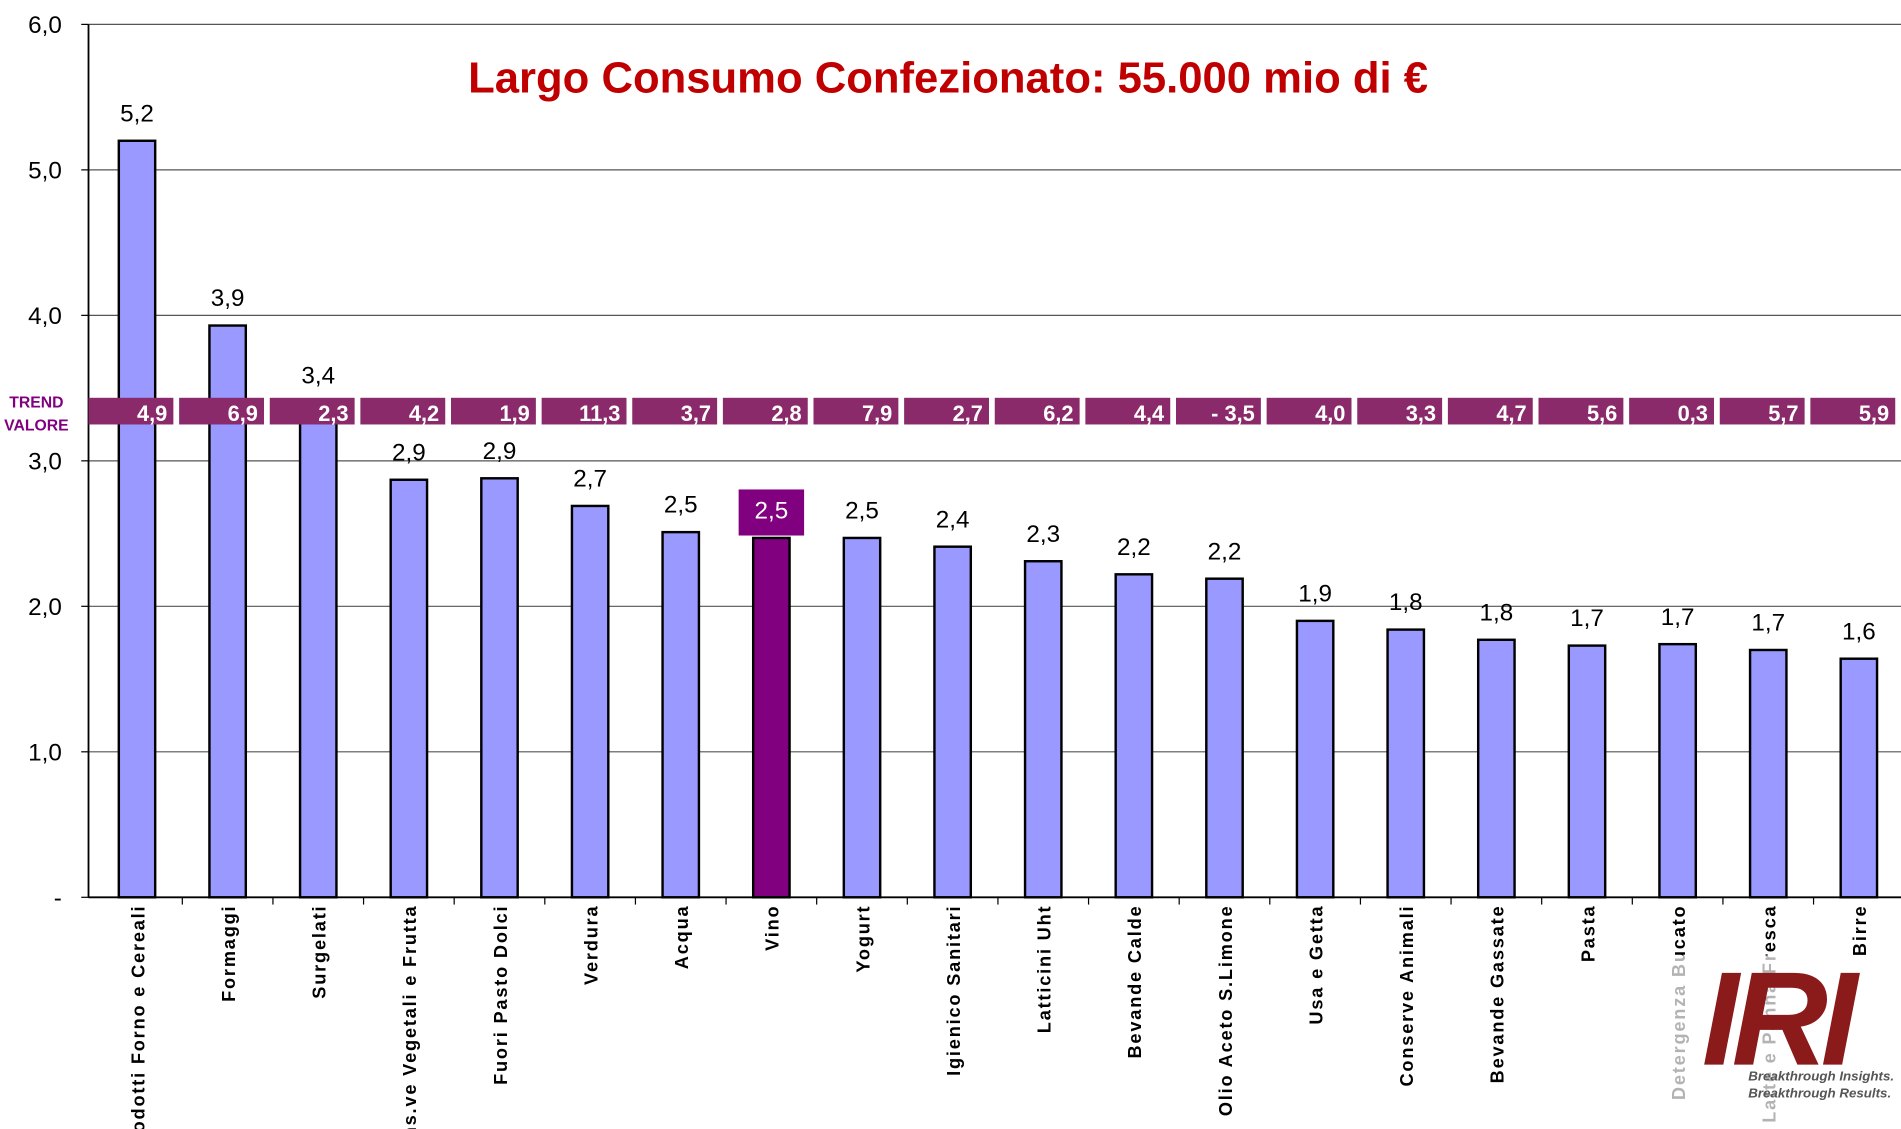 Image resolution: width=1901 pixels, height=1129 pixels. Describe the element at coordinates (1693, 413) in the screenshot. I see `trend-value-label: 0,3` at that location.